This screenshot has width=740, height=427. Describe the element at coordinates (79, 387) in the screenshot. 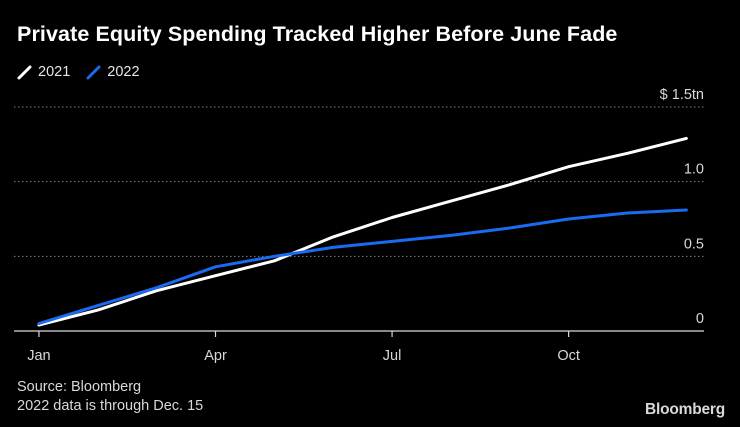

I see `source-note: Source: Bloomberg` at that location.